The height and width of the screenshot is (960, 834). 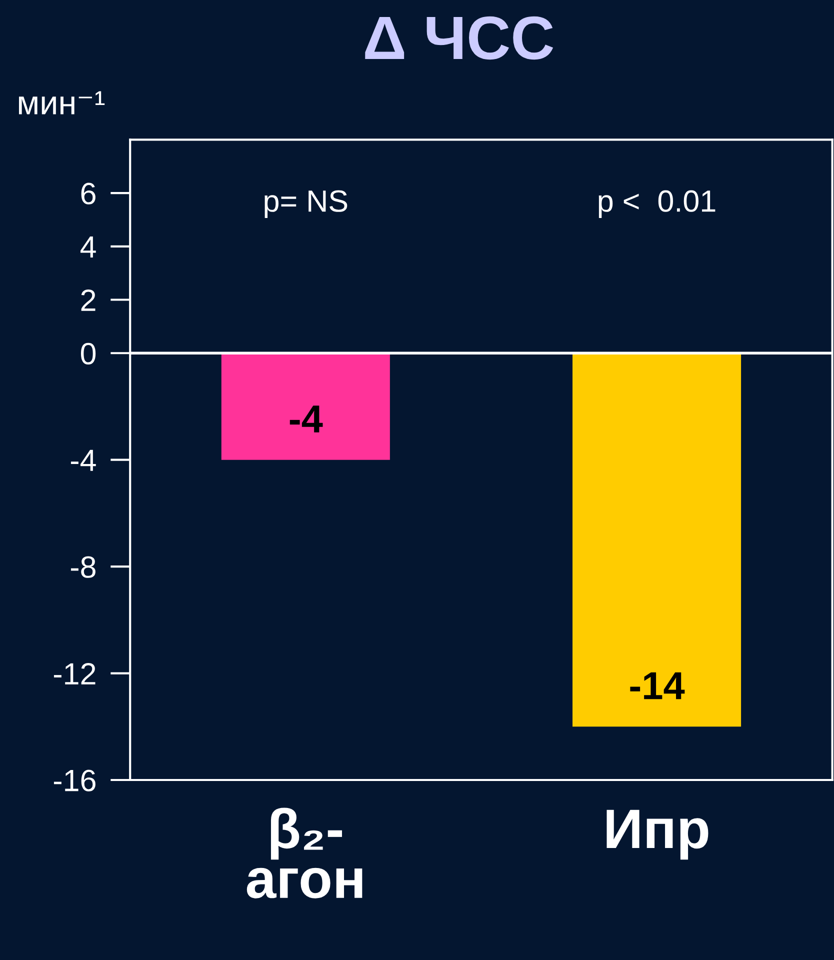 I want to click on y-tick-label: -16, so click(x=75, y=781).